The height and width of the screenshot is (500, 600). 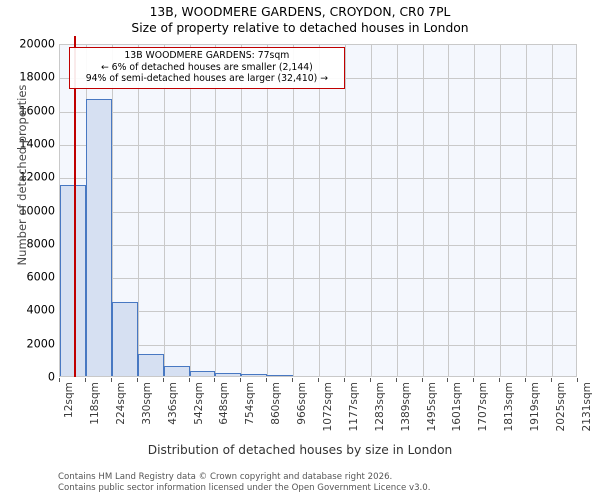 What do you see at coordinates (40, 310) in the screenshot?
I see `y-axis-tick-label: 4000` at bounding box center [40, 310].